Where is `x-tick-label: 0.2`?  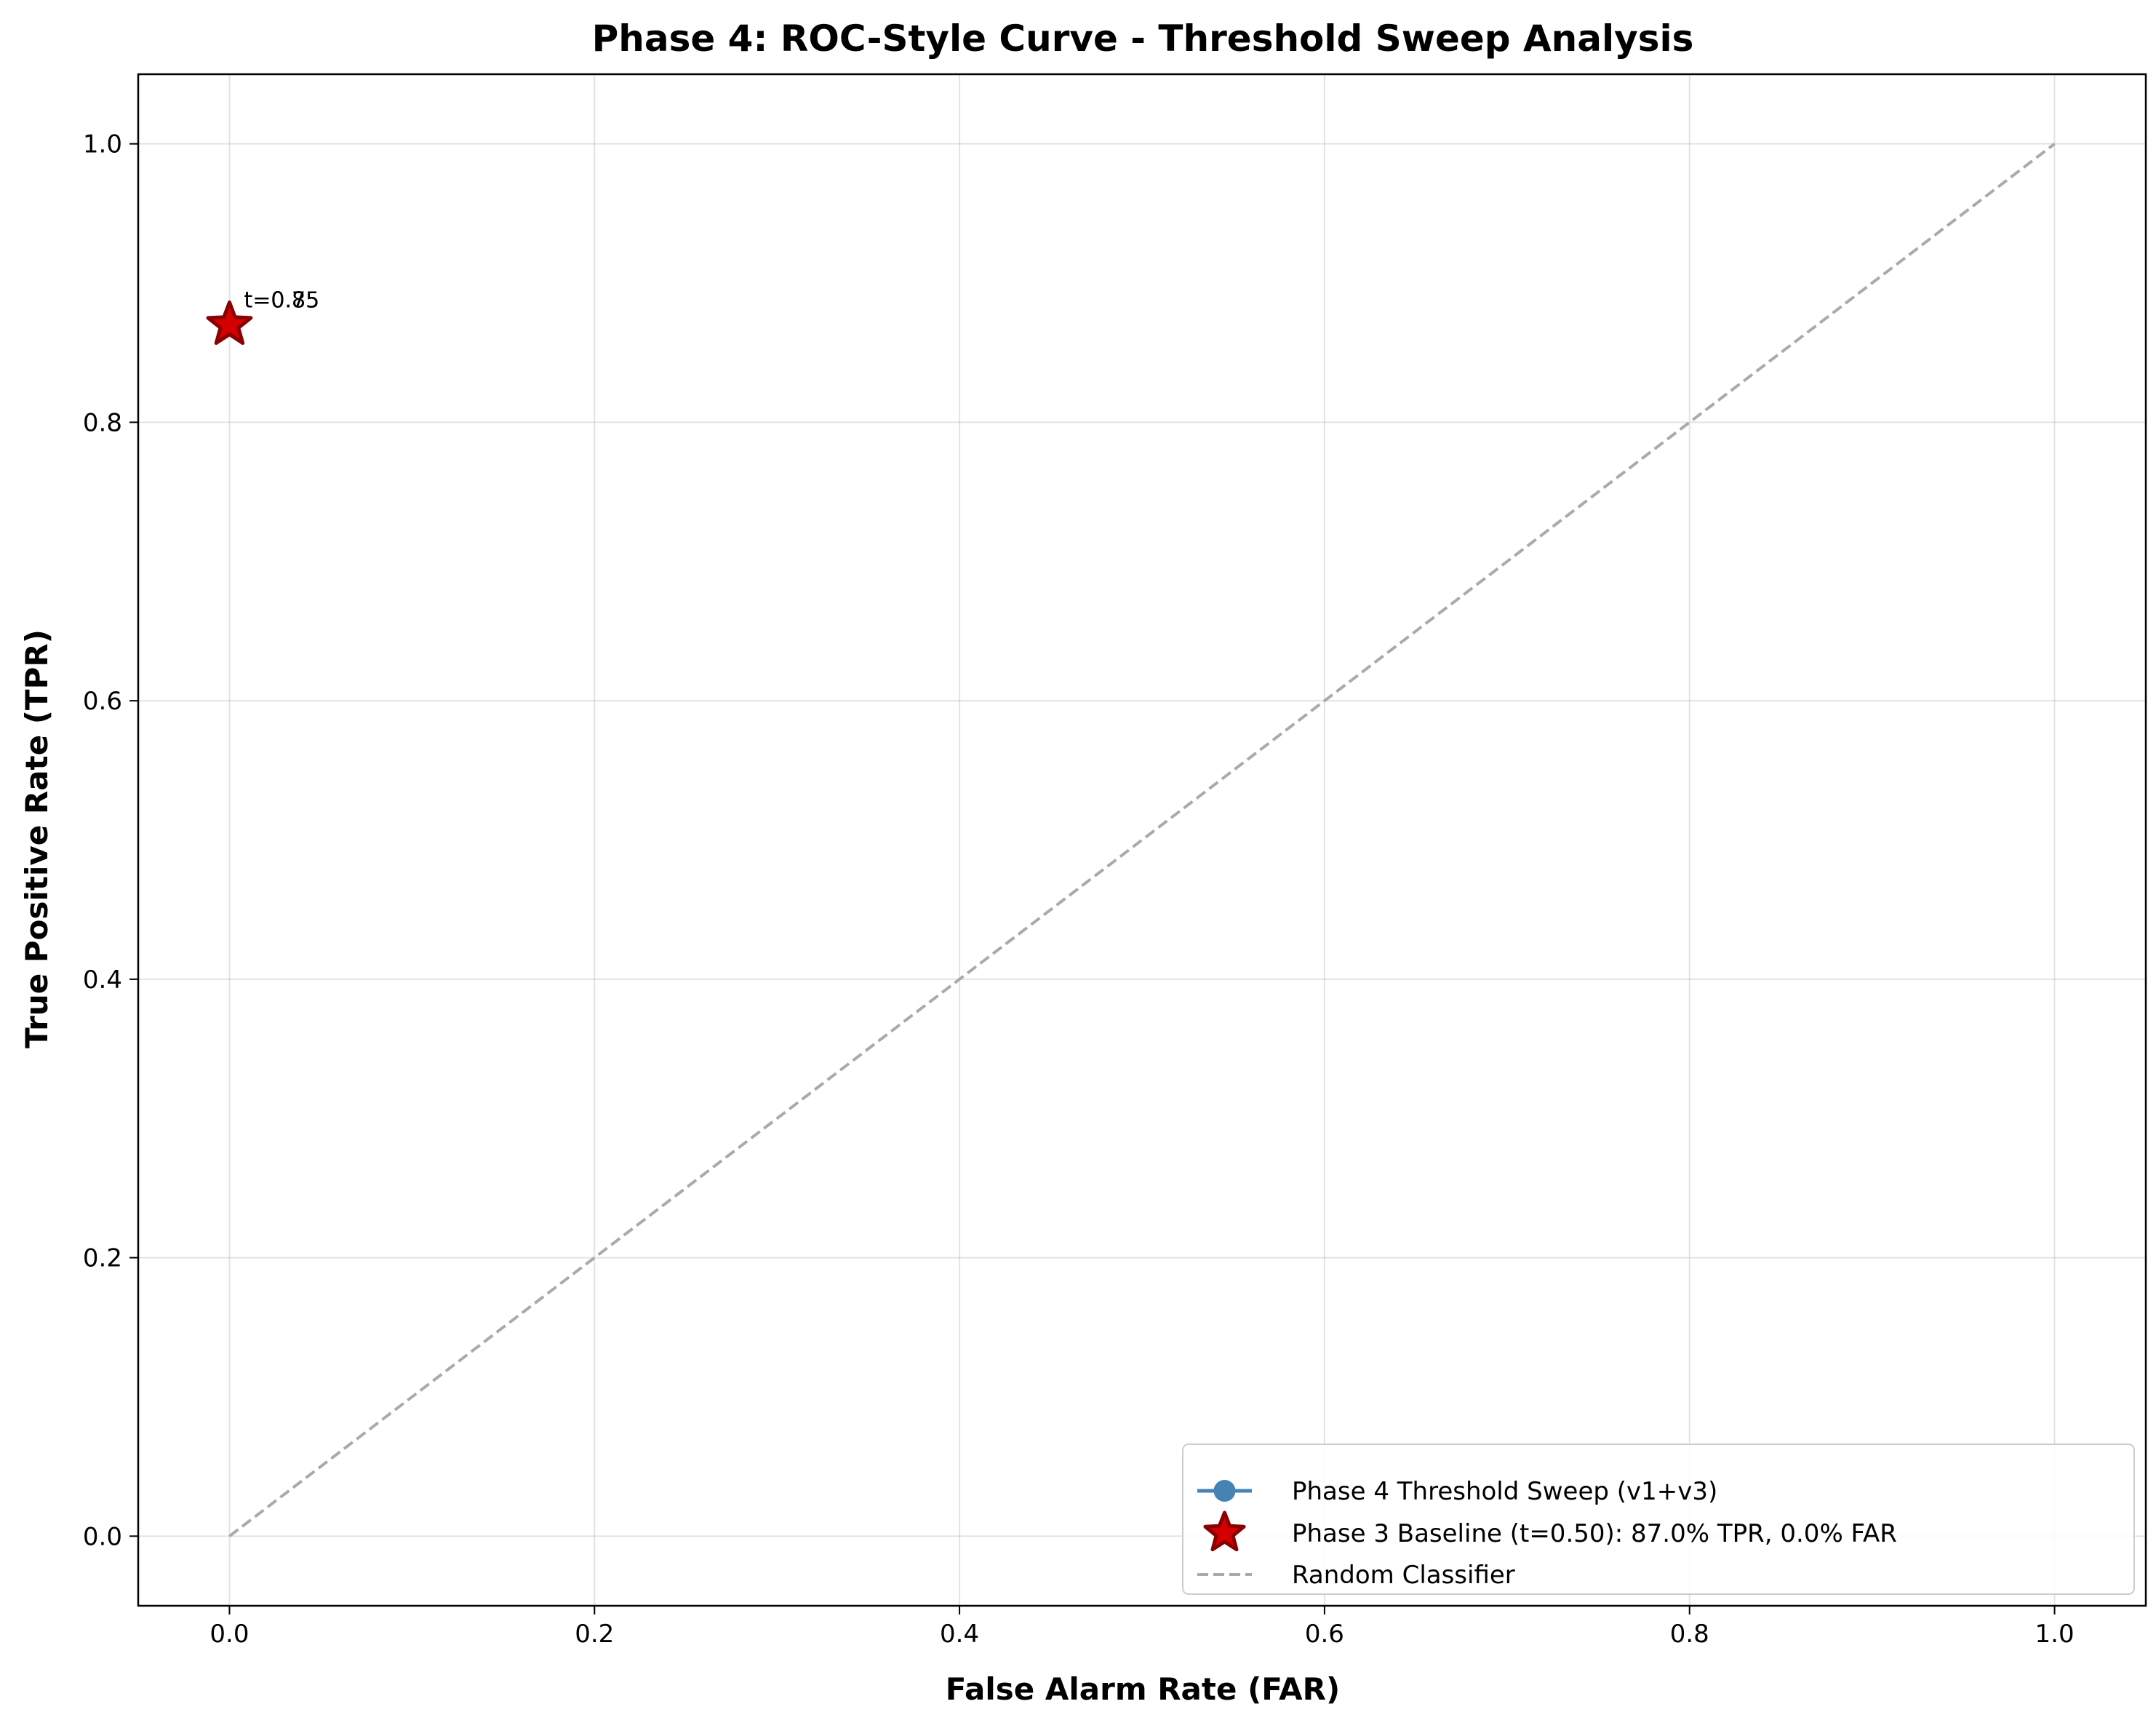
x-tick-label: 0.2 is located at coordinates (594, 1634).